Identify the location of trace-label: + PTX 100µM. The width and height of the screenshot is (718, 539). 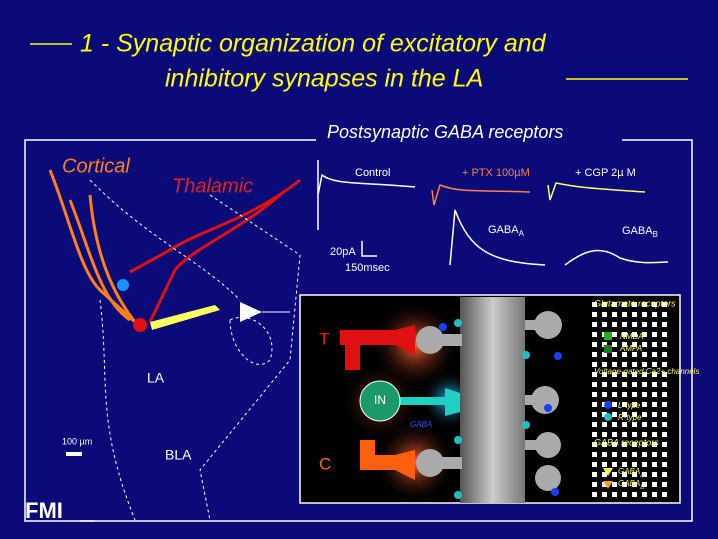
(496, 173).